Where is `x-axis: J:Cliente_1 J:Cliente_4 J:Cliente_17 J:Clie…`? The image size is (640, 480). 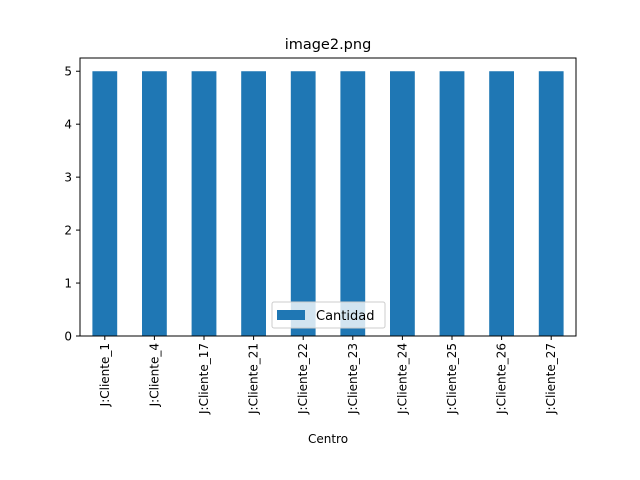 x-axis: J:Cliente_1 J:Cliente_4 J:Cliente_17 J:Clie… is located at coordinates (328, 375).